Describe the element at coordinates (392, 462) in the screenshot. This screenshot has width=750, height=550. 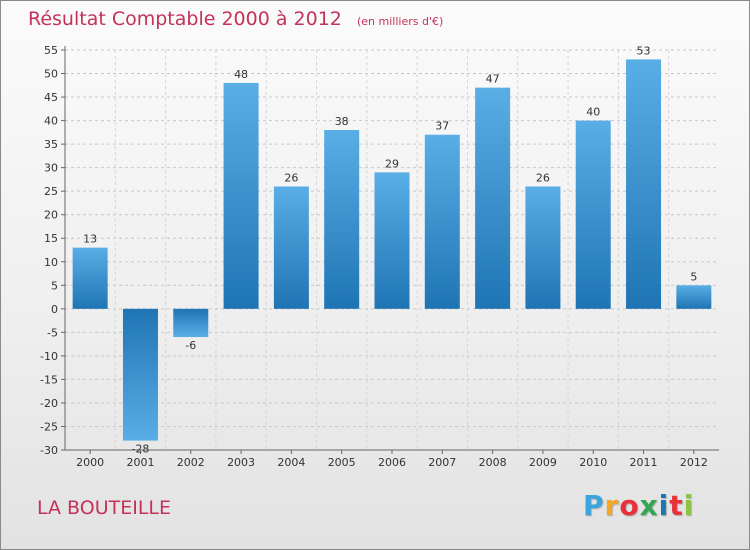
I see `x-tick-label: 2006` at that location.